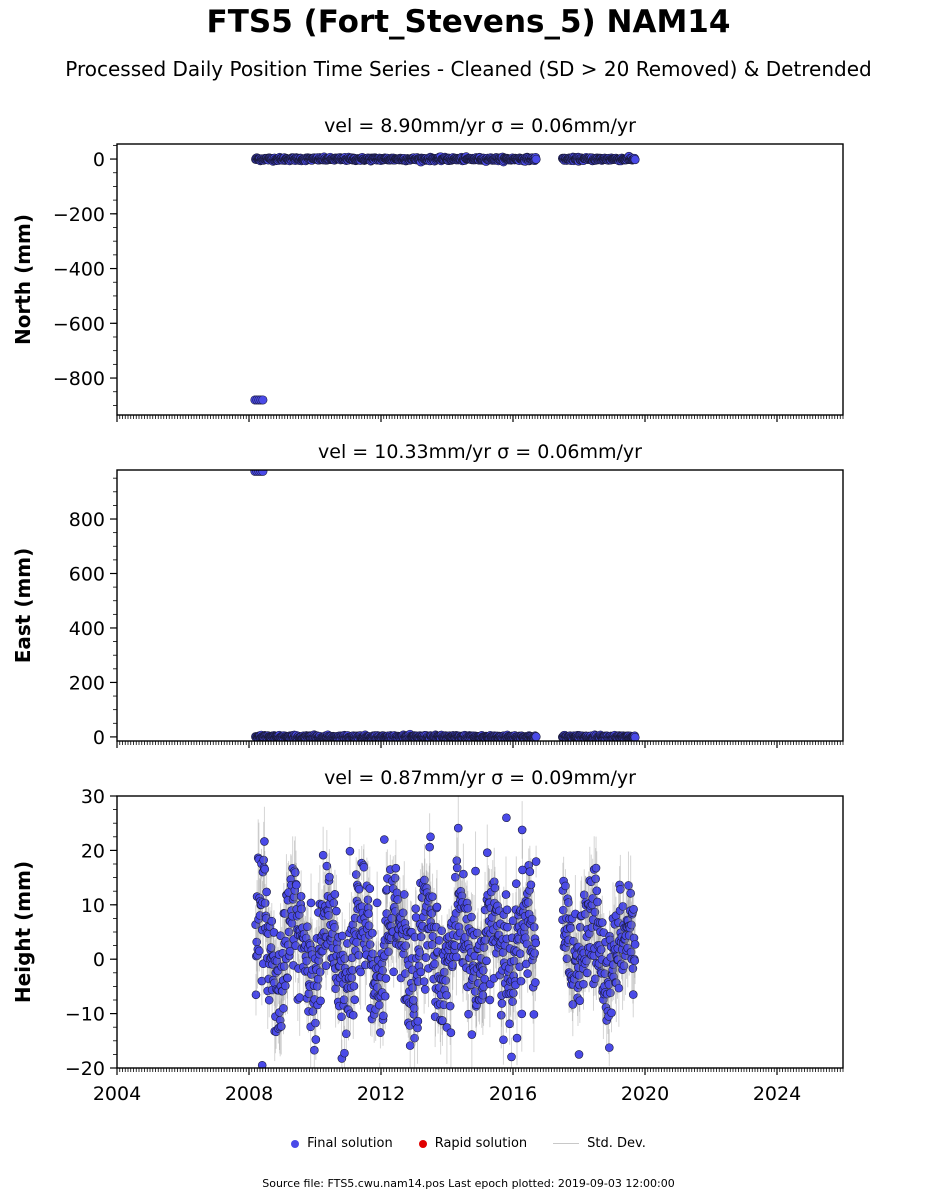  I want to click on y-tick-label: 400, so click(87, 629).